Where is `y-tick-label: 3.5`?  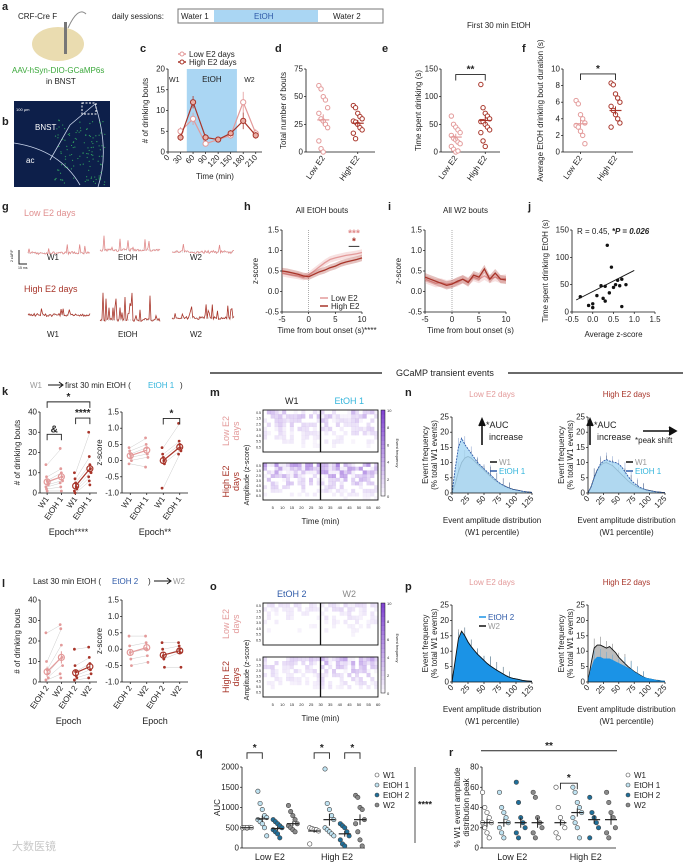
y-tick-label: 3.5 is located at coordinates (258, 481).